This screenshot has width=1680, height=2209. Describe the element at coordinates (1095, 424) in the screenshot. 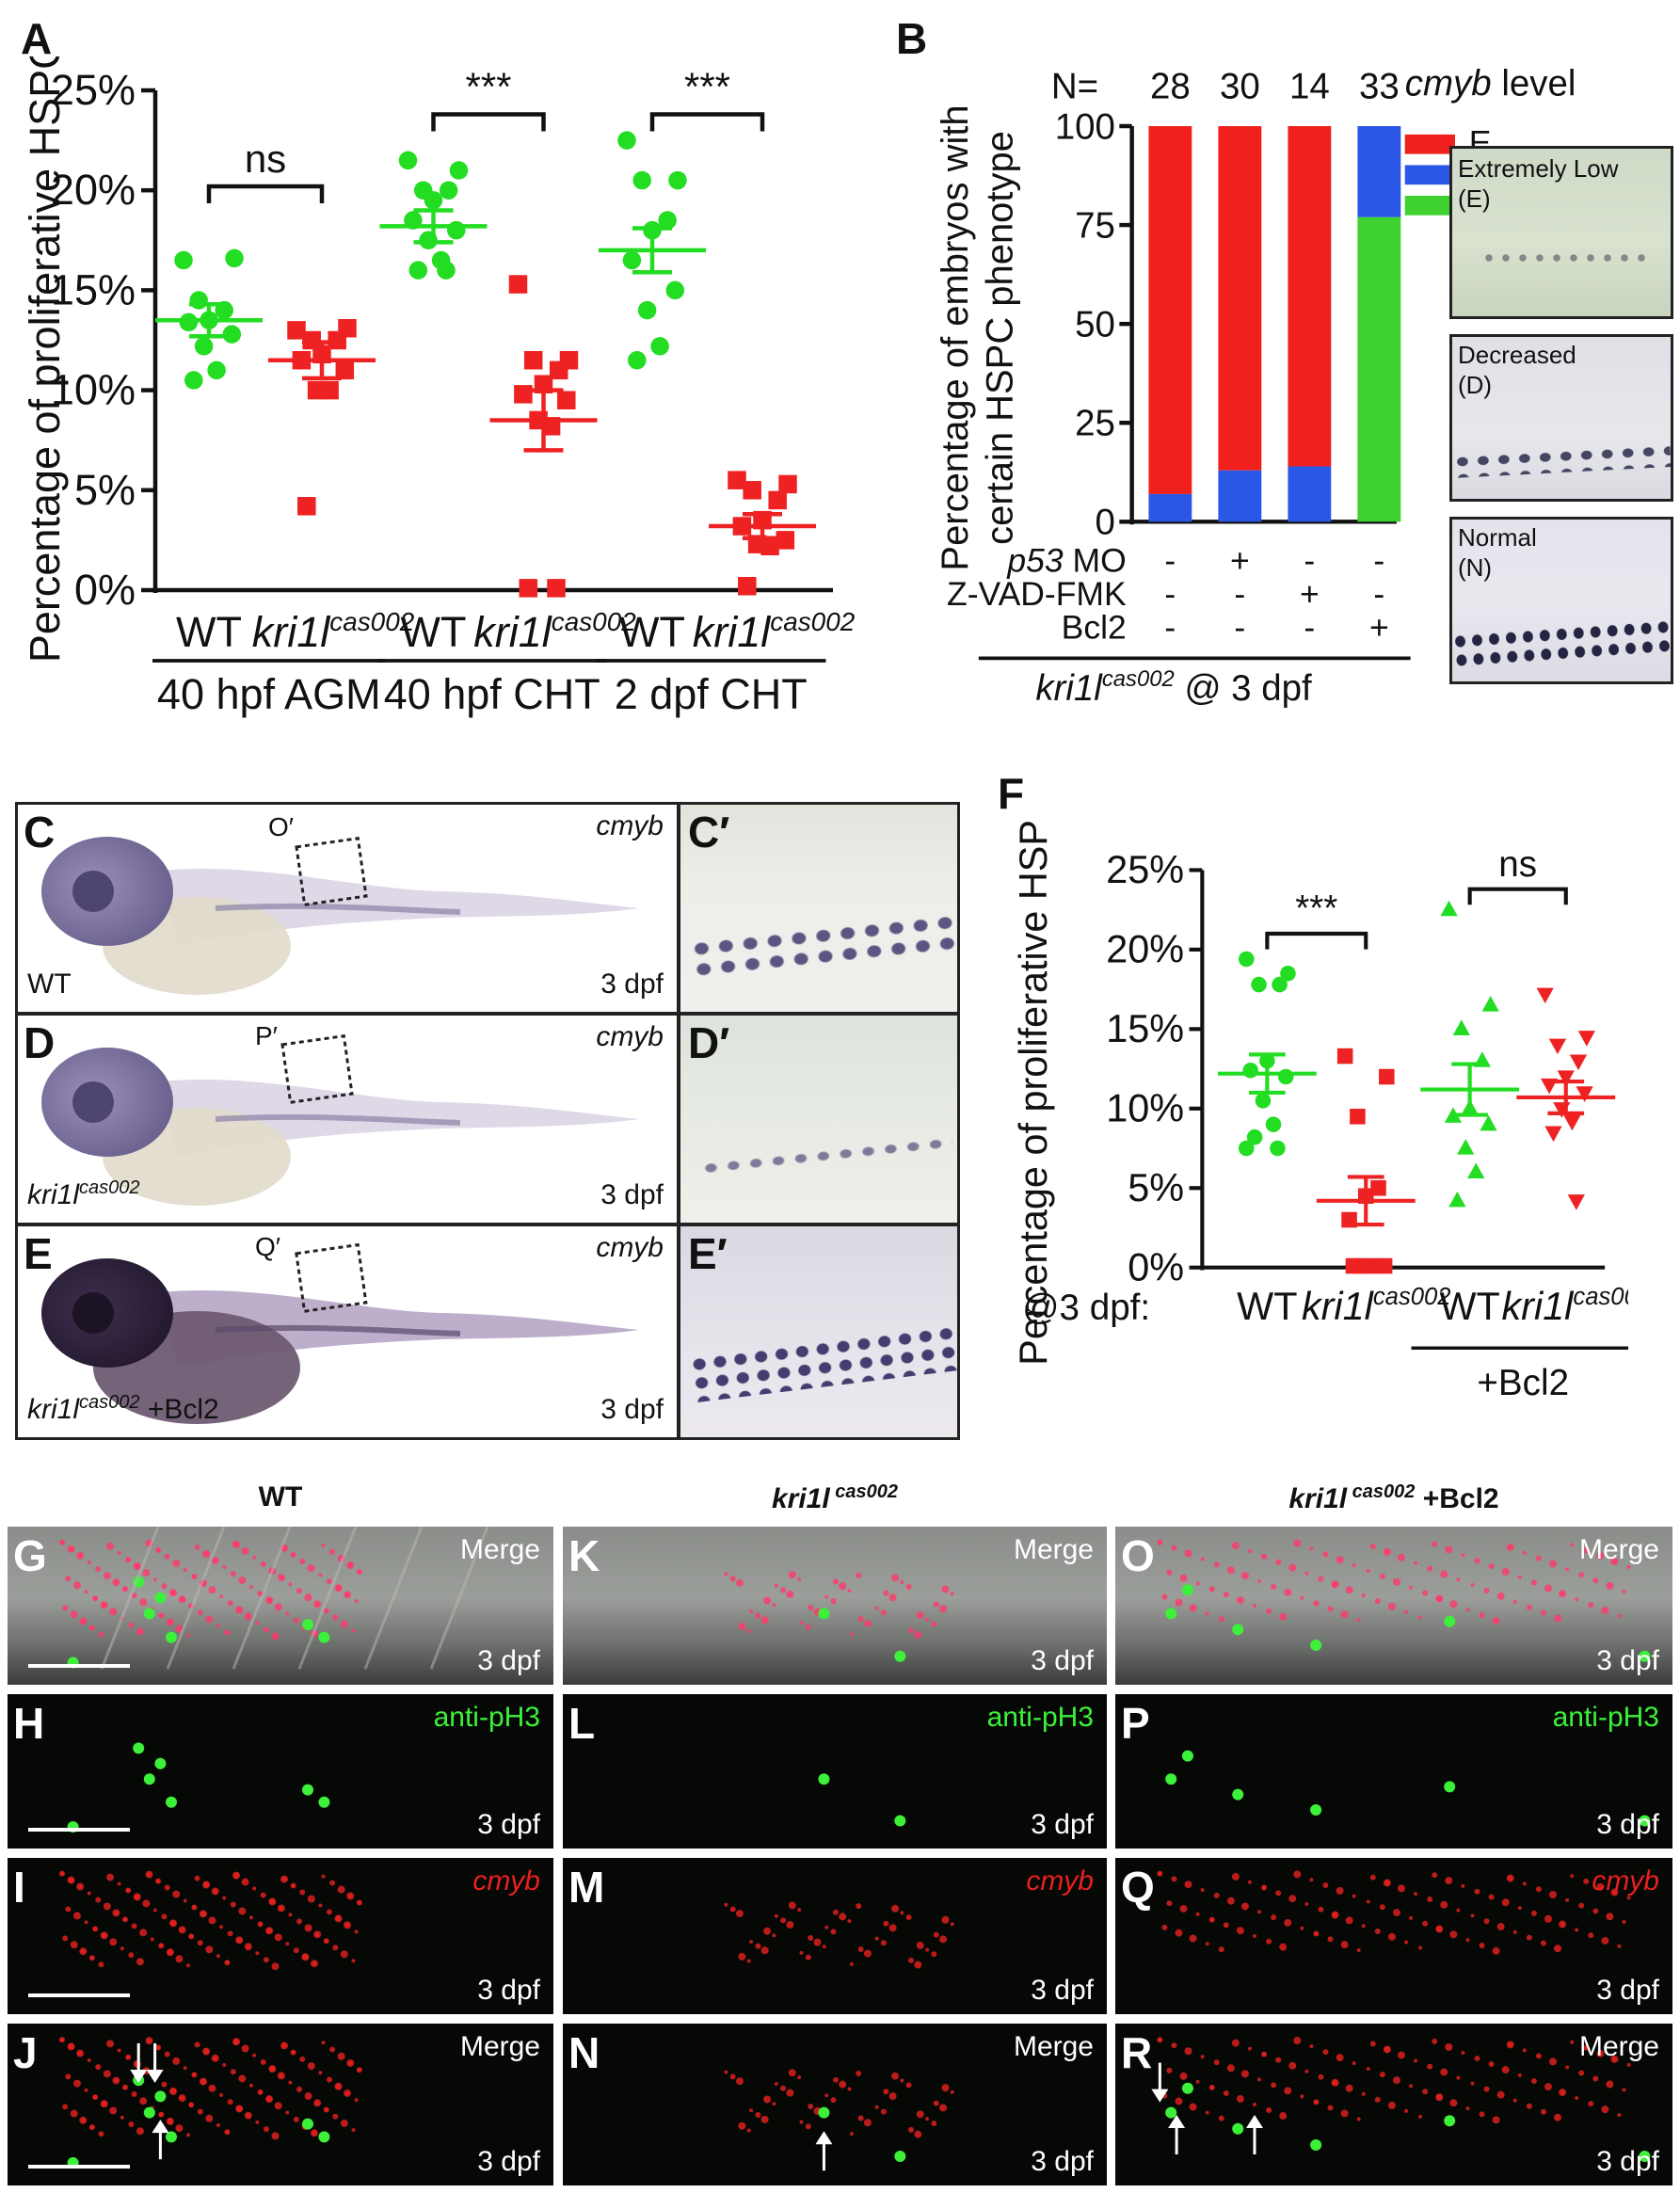

I see `text-part: 25` at that location.